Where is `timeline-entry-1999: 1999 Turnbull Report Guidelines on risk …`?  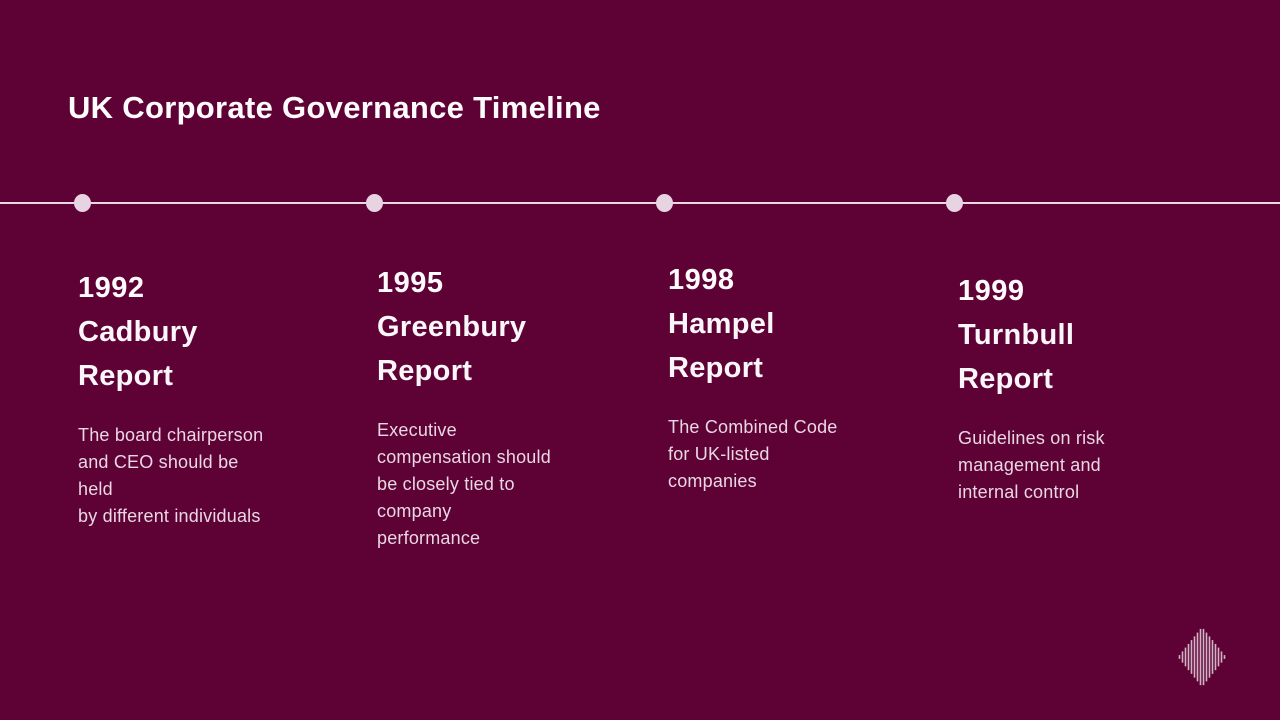
timeline-entry-1999: 1999 Turnbull Report Guidelines on risk … is located at coordinates (1088, 387).